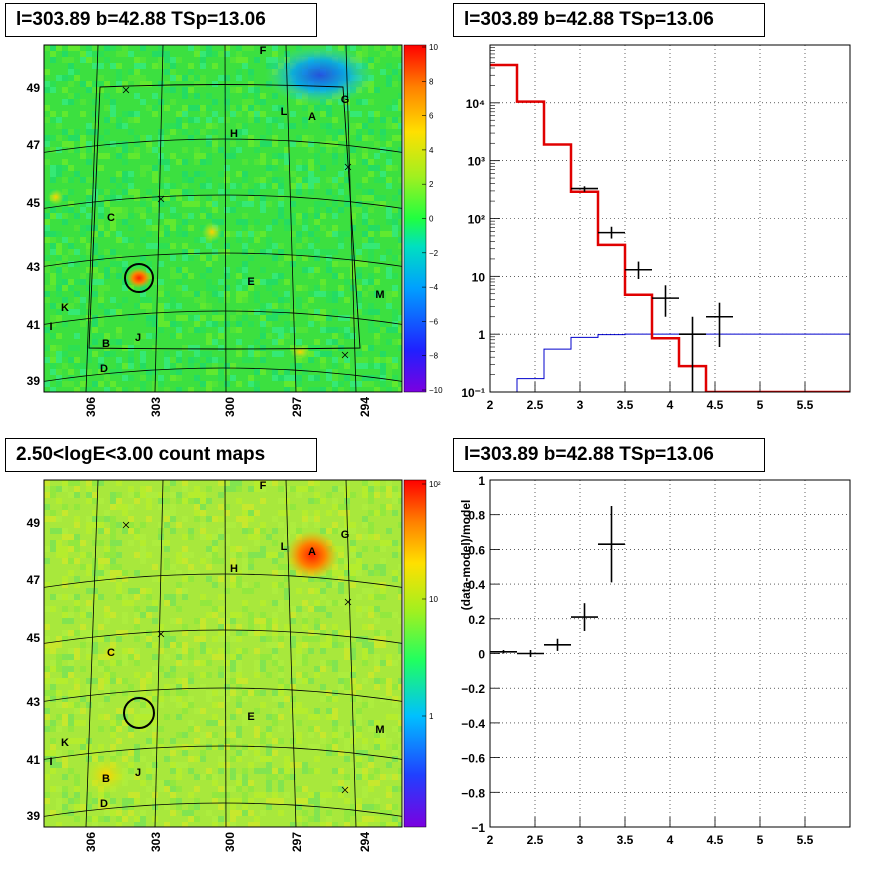 This screenshot has height=872, width=896. Describe the element at coordinates (481, 335) in the screenshot. I see `y-tick-label: 1` at that location.